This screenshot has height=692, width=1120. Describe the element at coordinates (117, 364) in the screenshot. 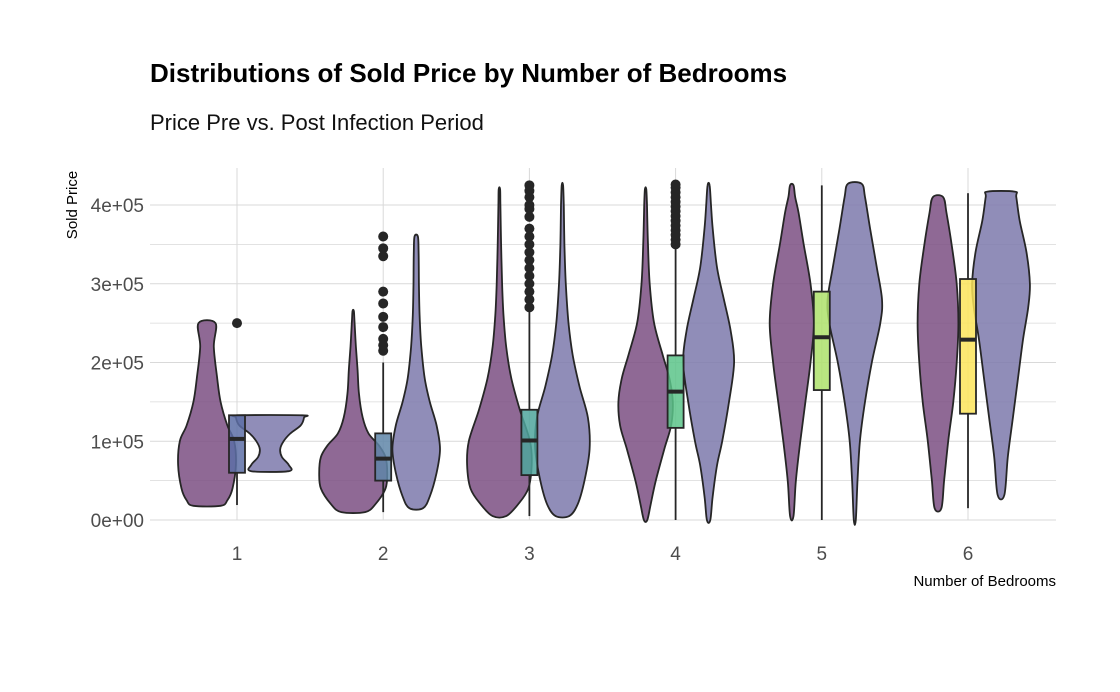

I see `y-tick-label: 2e+05` at that location.